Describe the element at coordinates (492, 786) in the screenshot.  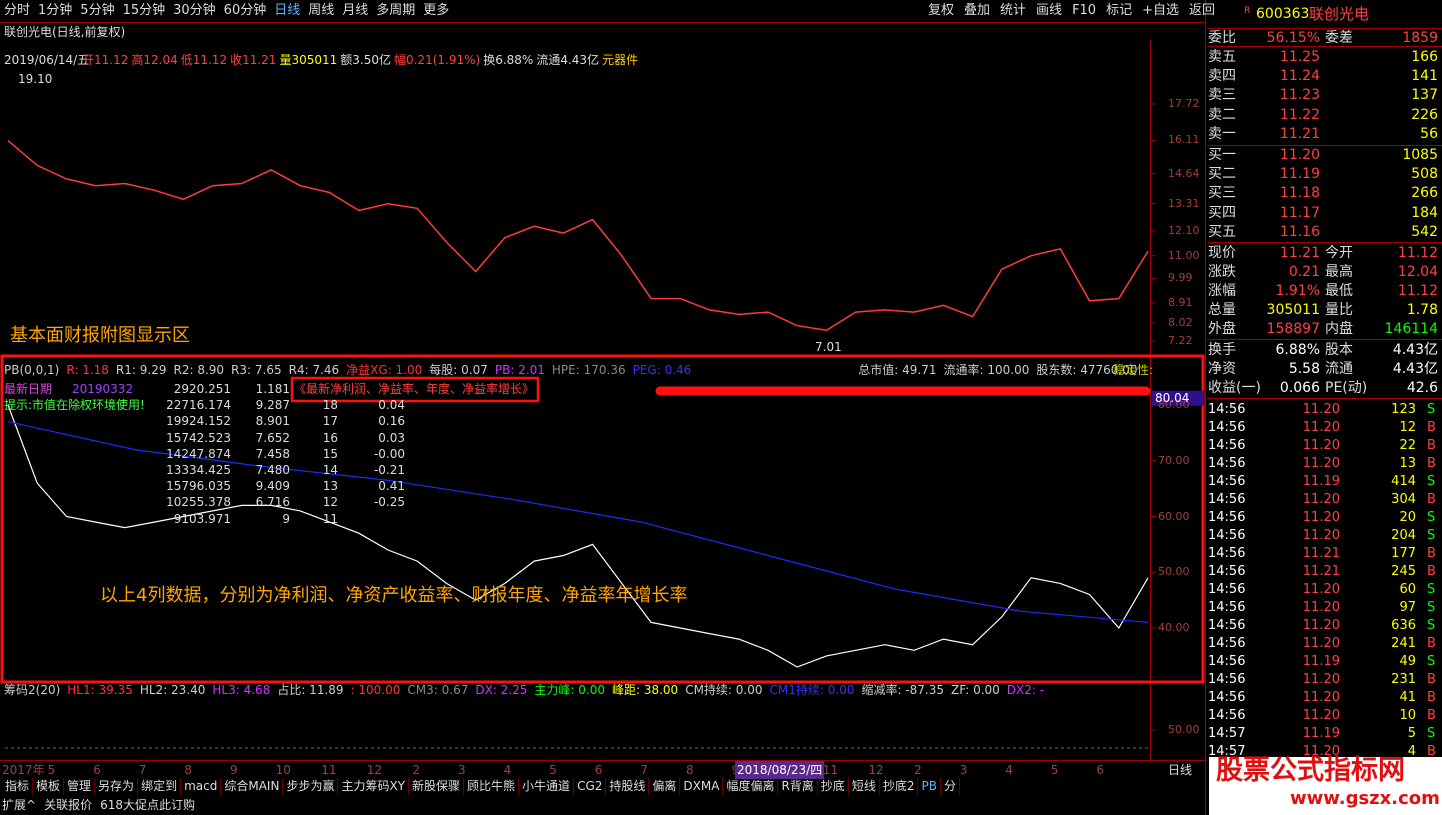
I see `tab: 顾比牛熊` at that location.